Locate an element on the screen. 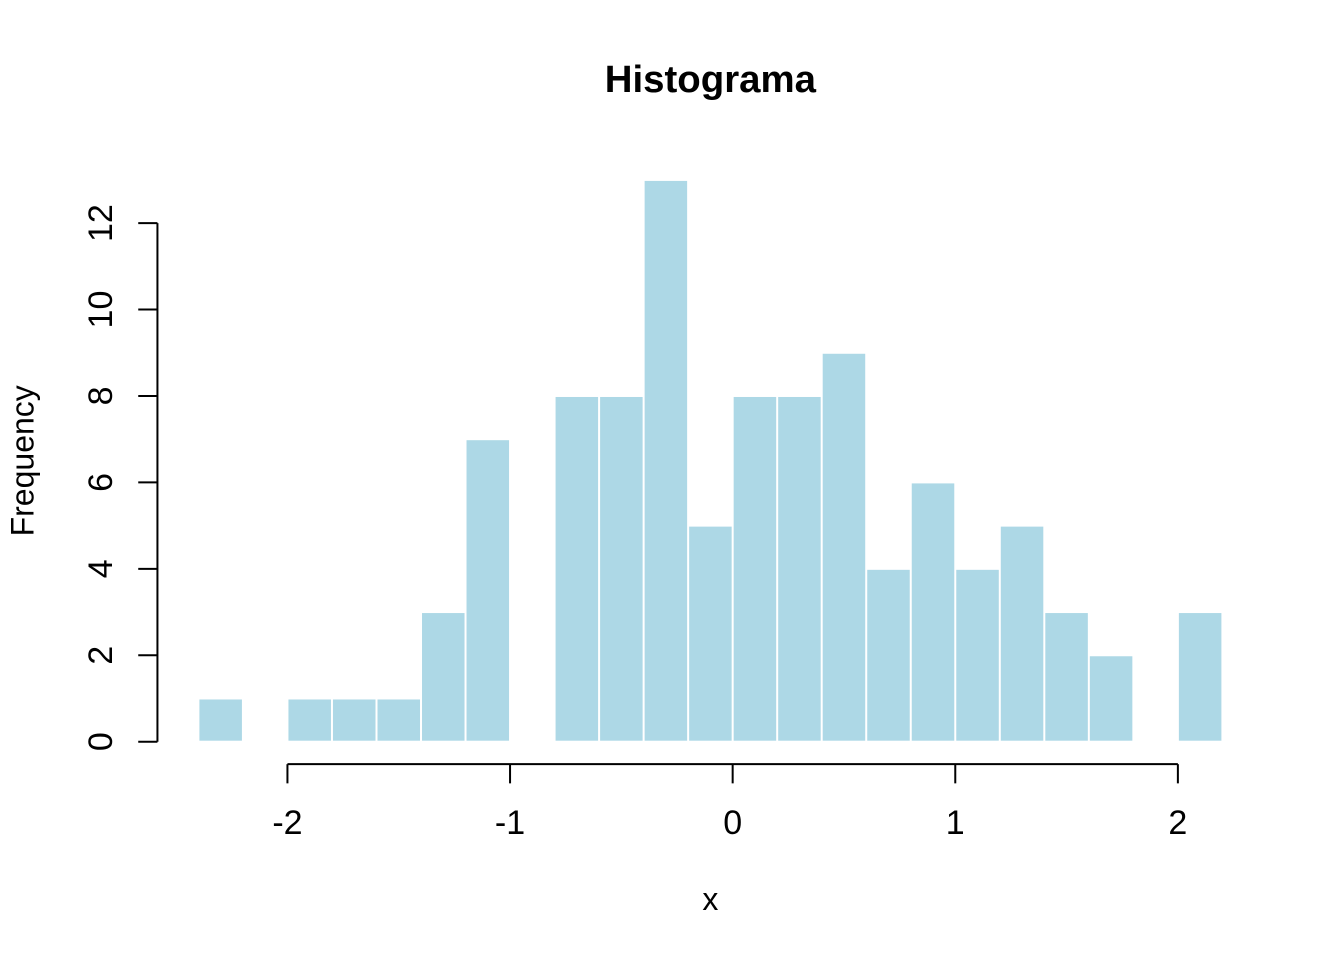 This screenshot has width=1344, height=960. svg-text: Histograma is located at coordinates (711, 79).